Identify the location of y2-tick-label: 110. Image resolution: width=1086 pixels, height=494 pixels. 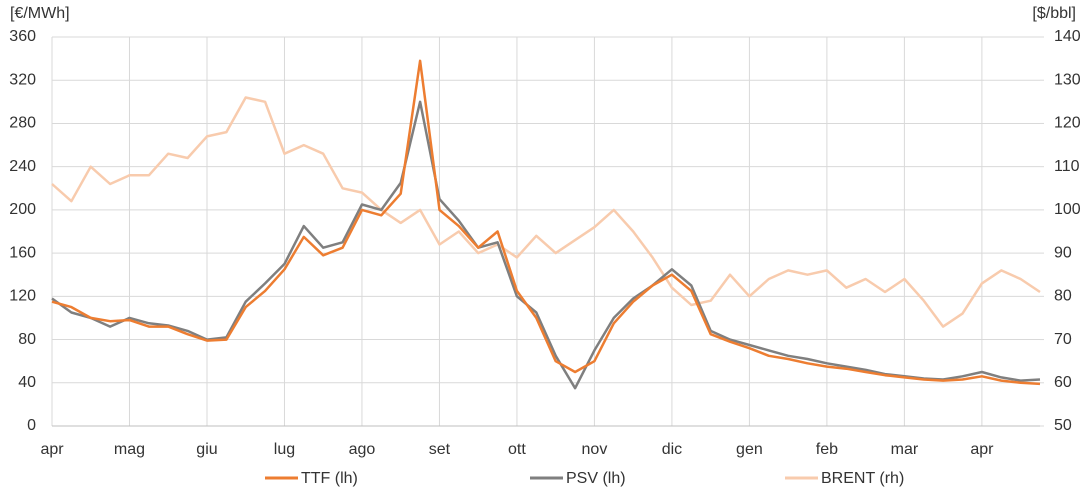
(1067, 166).